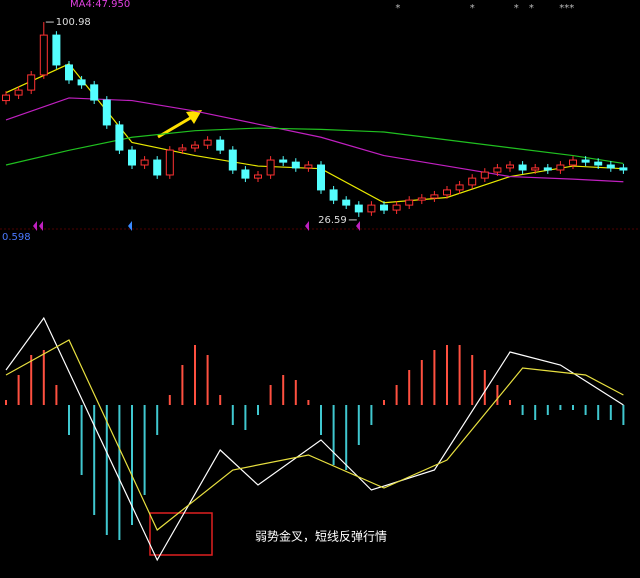 This screenshot has height=578, width=640. I want to click on highlight-box, so click(181, 534).